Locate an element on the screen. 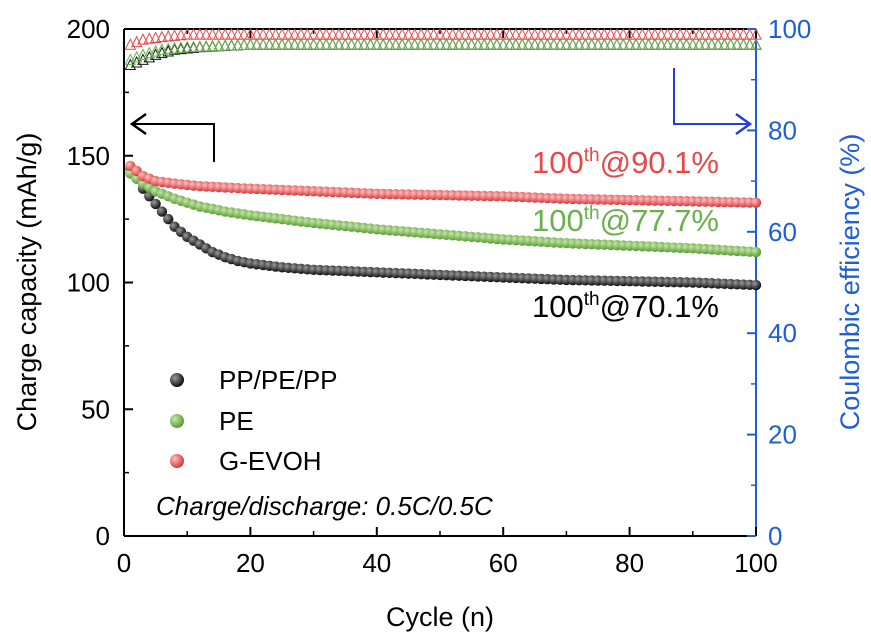 The image size is (871, 639). efficiency-markers is located at coordinates (443, 48).